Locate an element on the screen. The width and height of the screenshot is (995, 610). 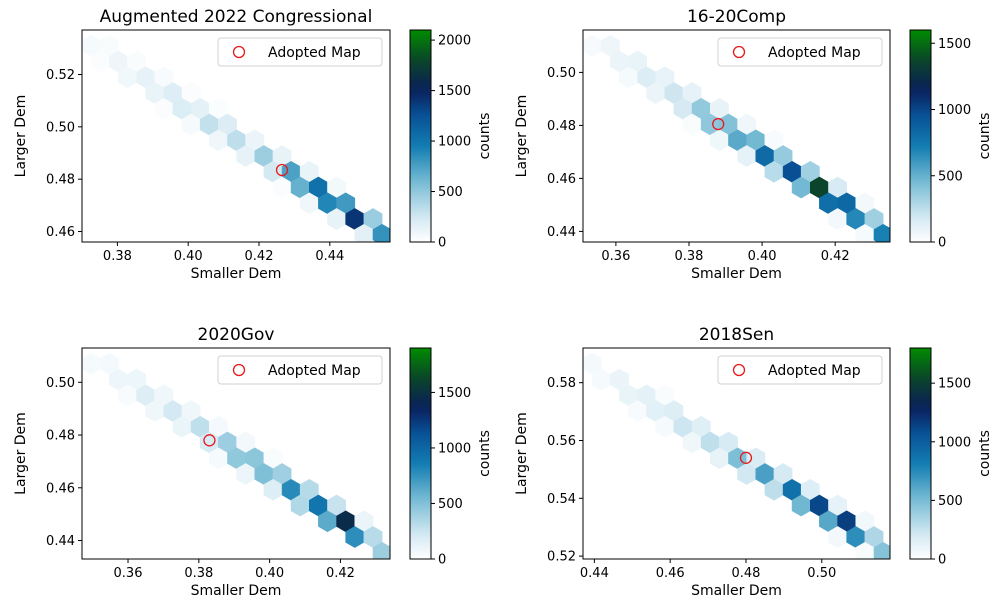
chart-title: 2018Sen is located at coordinates (736, 335).